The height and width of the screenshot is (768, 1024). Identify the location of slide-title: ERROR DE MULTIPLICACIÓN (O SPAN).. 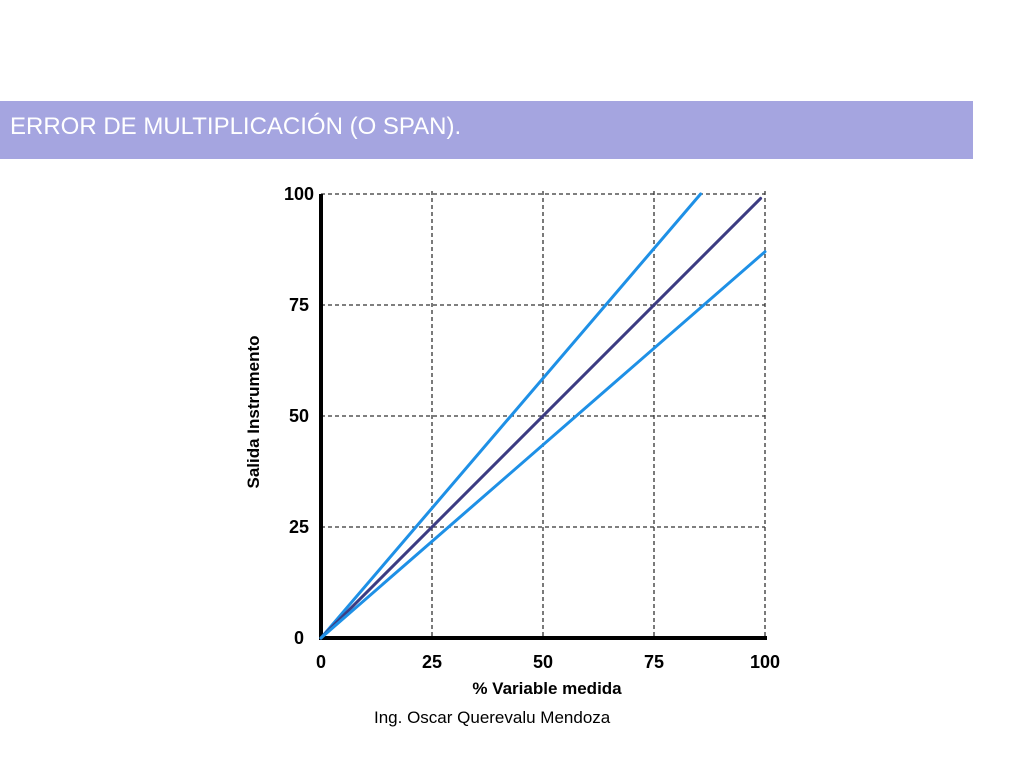
(236, 126).